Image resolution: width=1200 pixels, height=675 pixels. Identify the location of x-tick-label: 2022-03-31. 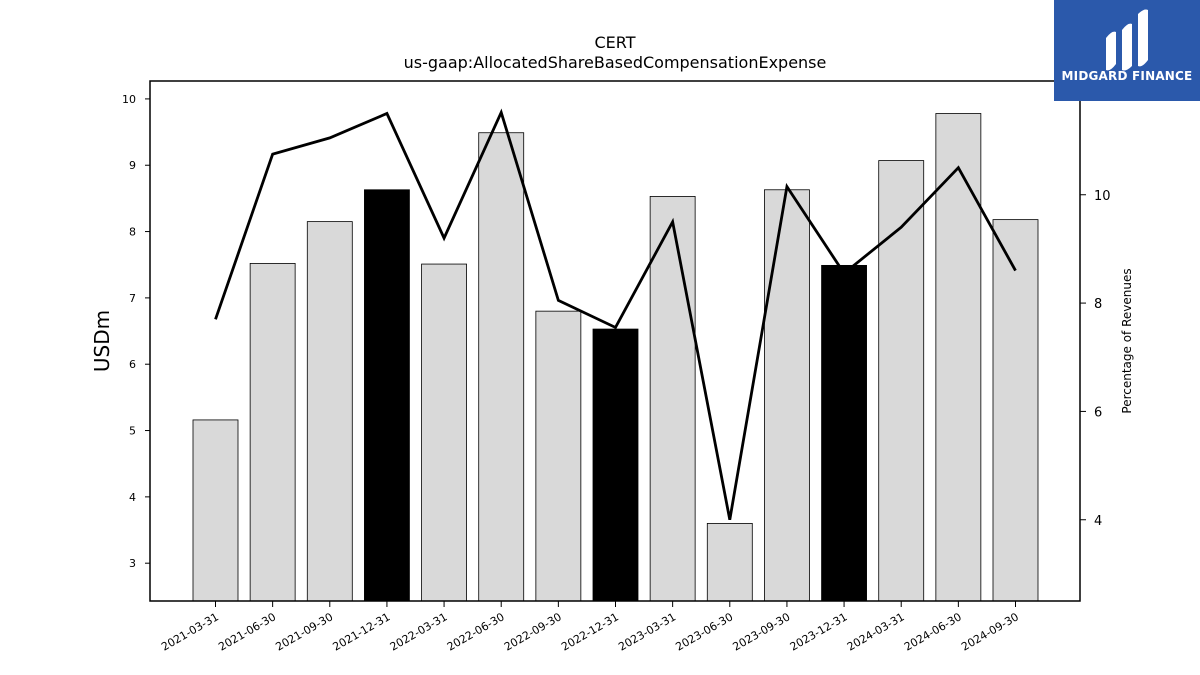
(419, 631).